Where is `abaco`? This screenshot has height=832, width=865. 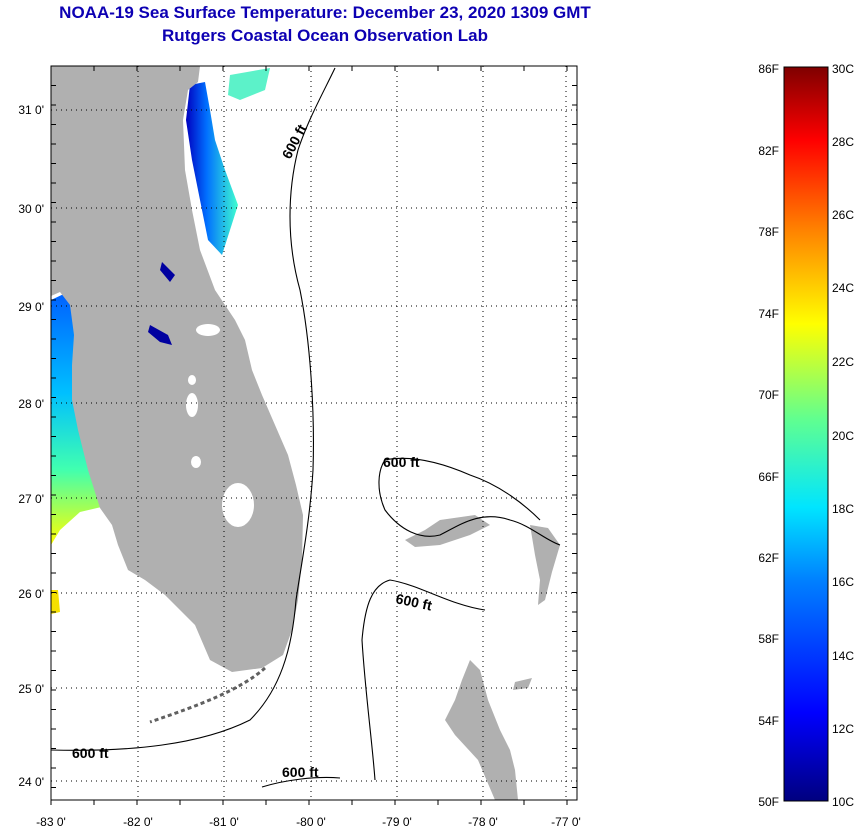 abaco is located at coordinates (545, 565).